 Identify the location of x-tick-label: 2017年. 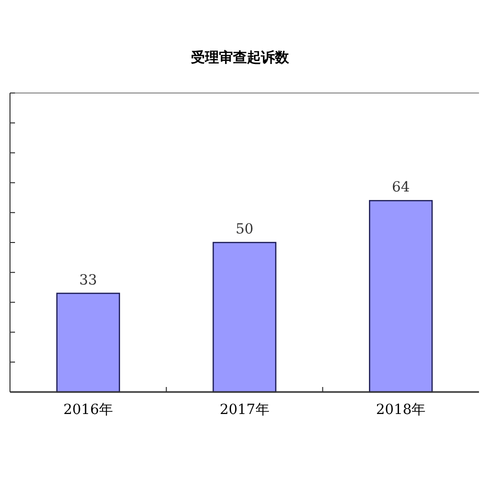
(245, 410).